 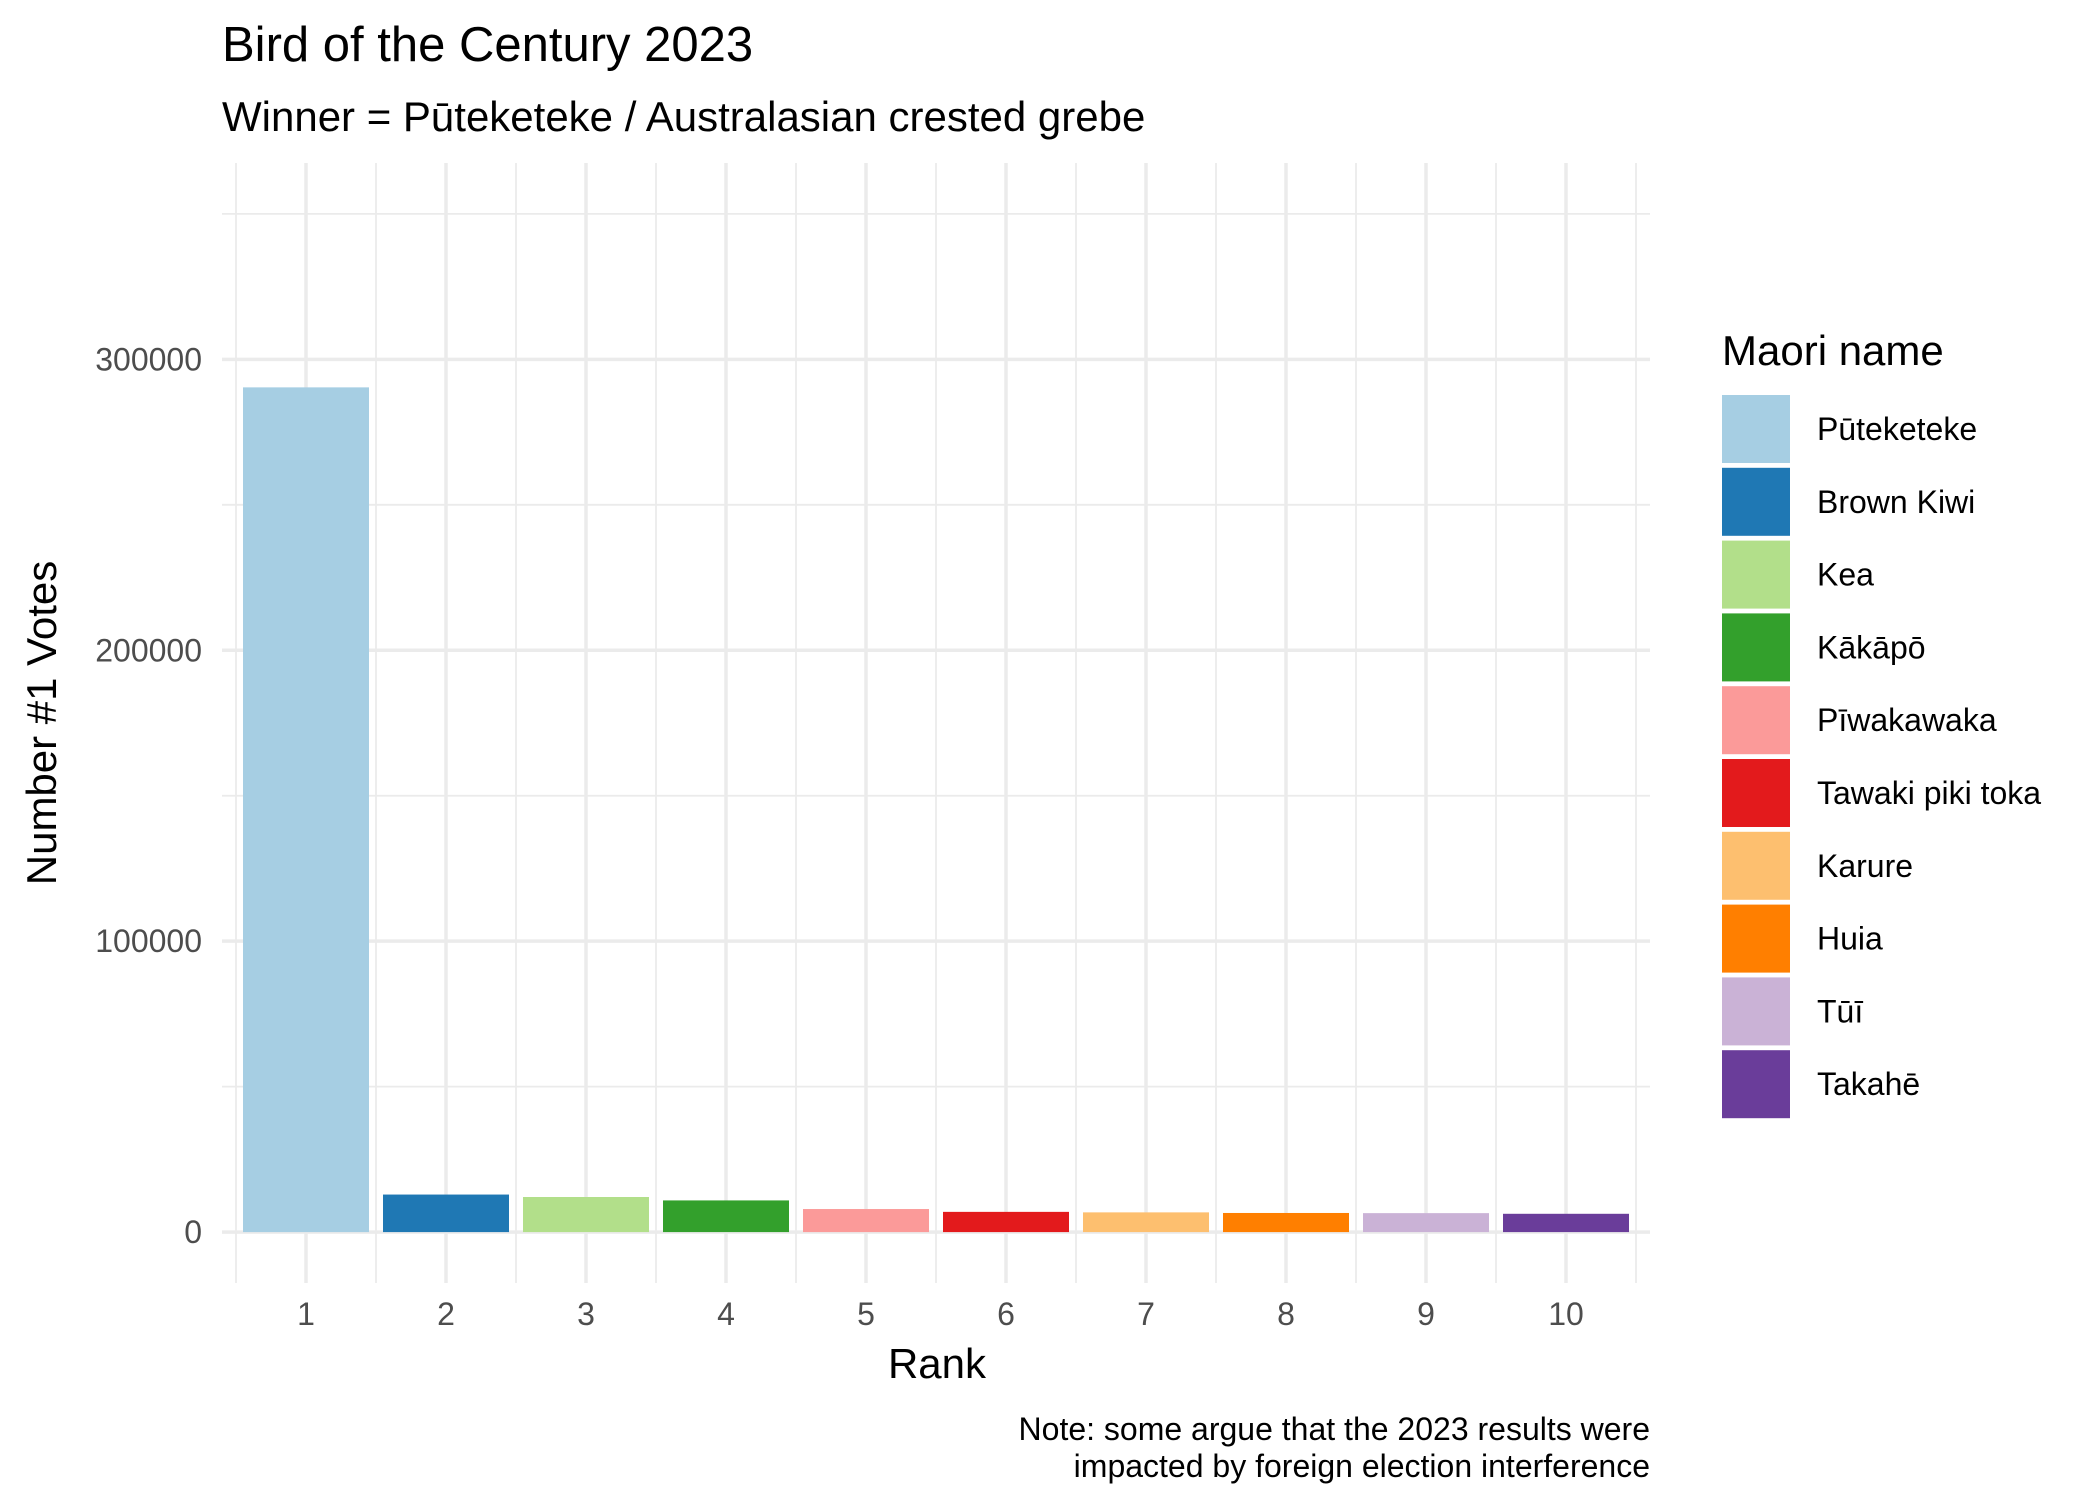 What do you see at coordinates (940, 1314) in the screenshot?
I see `x-axis-ticks: 1 2 3 4 5 6 7 8 9 10` at bounding box center [940, 1314].